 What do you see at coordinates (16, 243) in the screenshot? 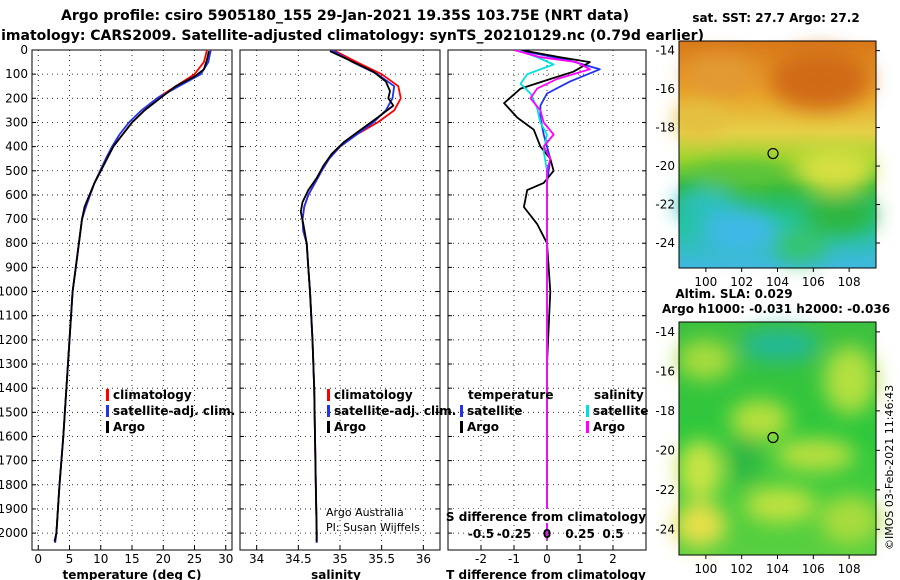
I see `y-tick-label: 800` at bounding box center [16, 243].